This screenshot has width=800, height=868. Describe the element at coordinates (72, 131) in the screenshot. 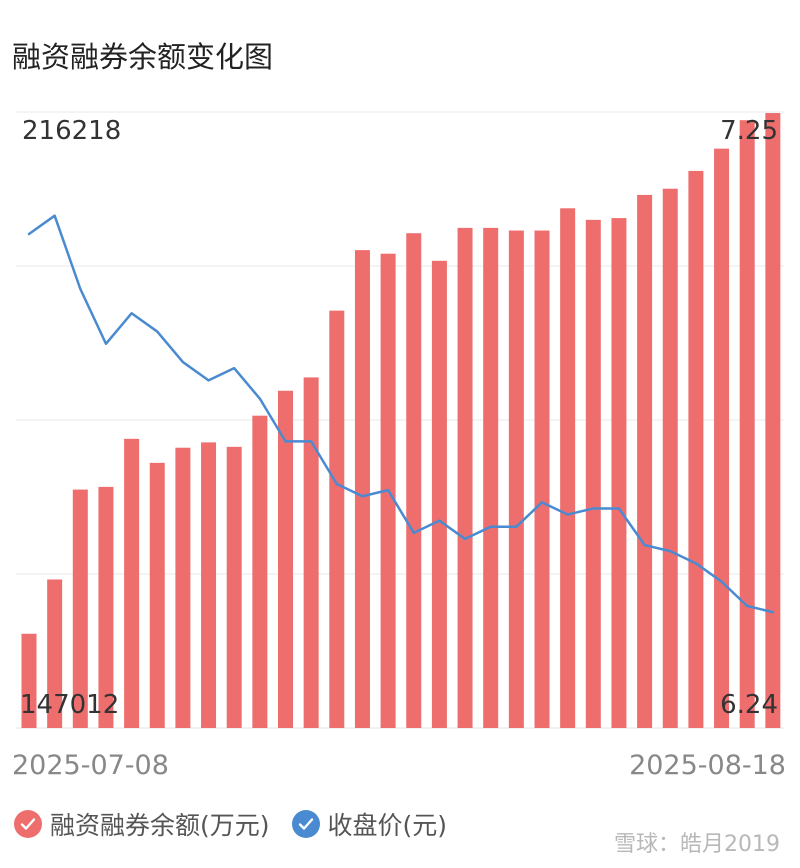

I see `left-axis-max-label: 216218` at that location.